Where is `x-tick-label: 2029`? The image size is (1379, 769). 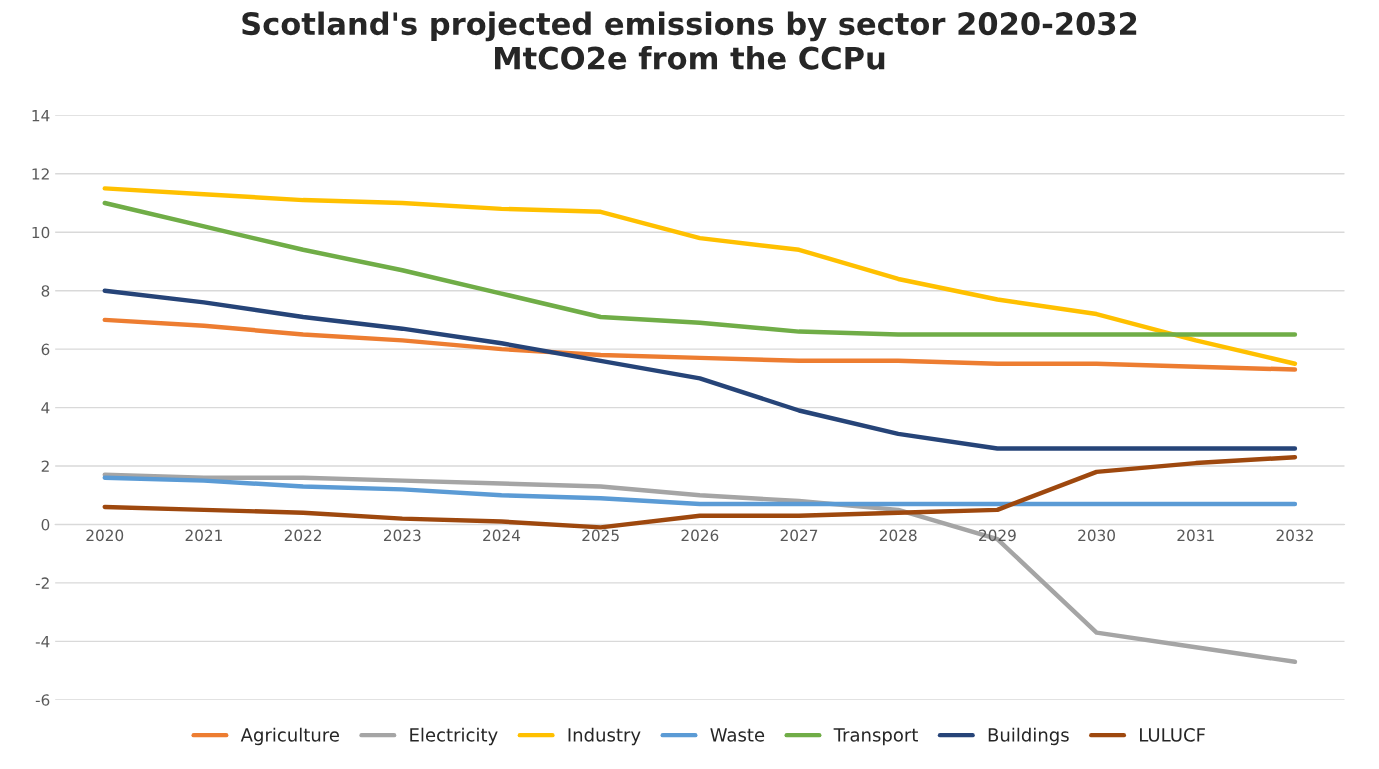 x-tick-label: 2029 is located at coordinates (997, 535).